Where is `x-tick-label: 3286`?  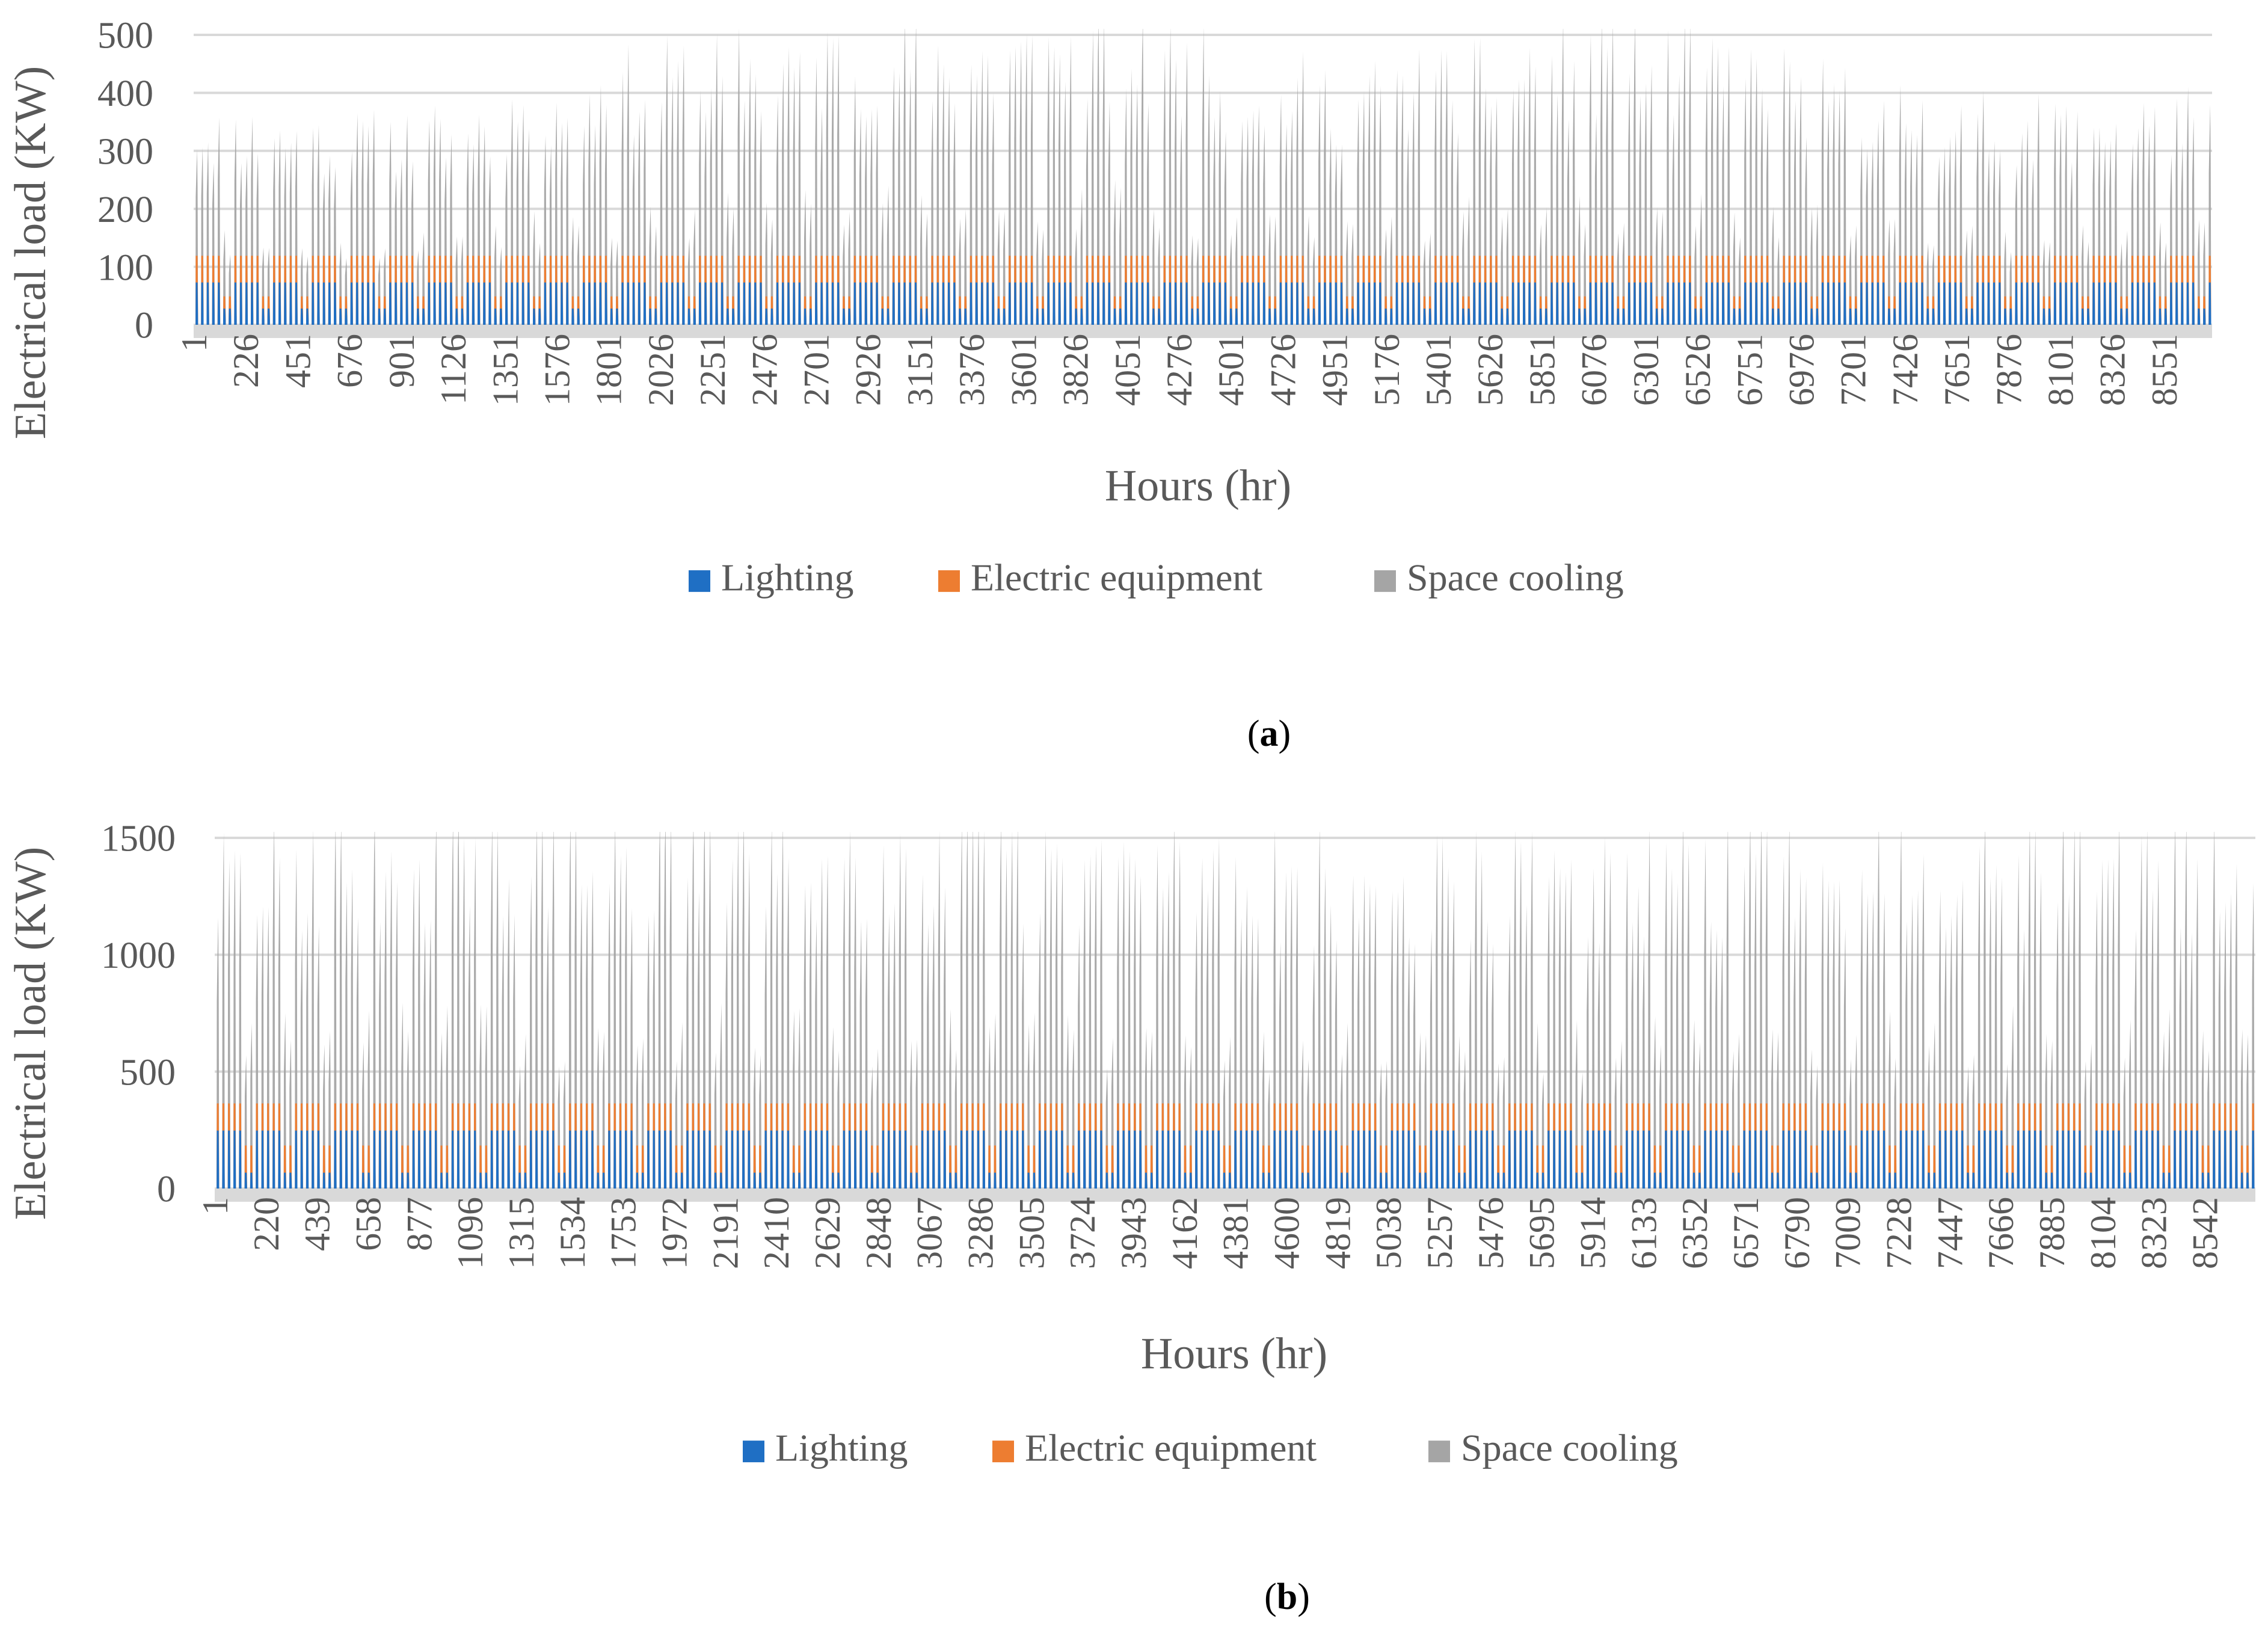
x-tick-label: 3286 is located at coordinates (981, 1233).